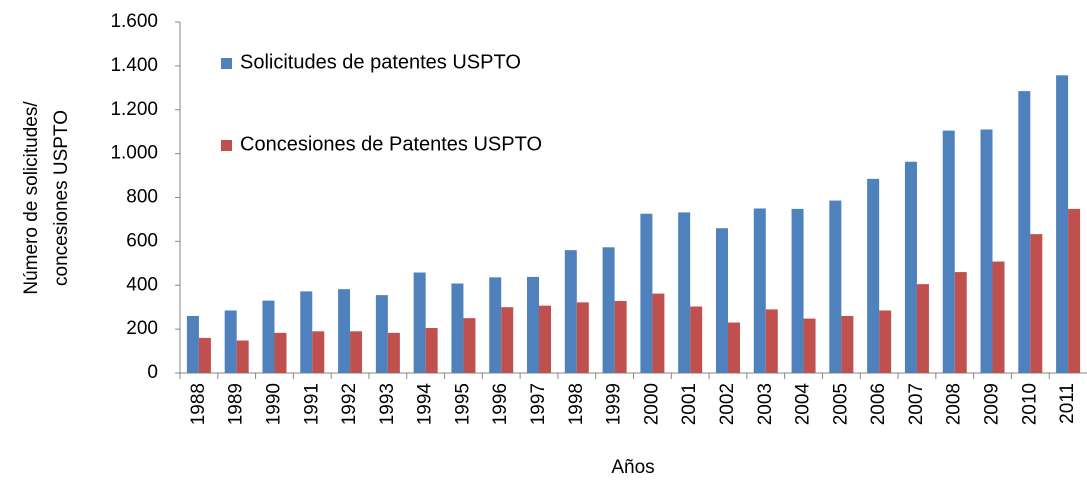 The image size is (1087, 482). Describe the element at coordinates (387, 404) in the screenshot. I see `x-tick-label: 1993` at that location.